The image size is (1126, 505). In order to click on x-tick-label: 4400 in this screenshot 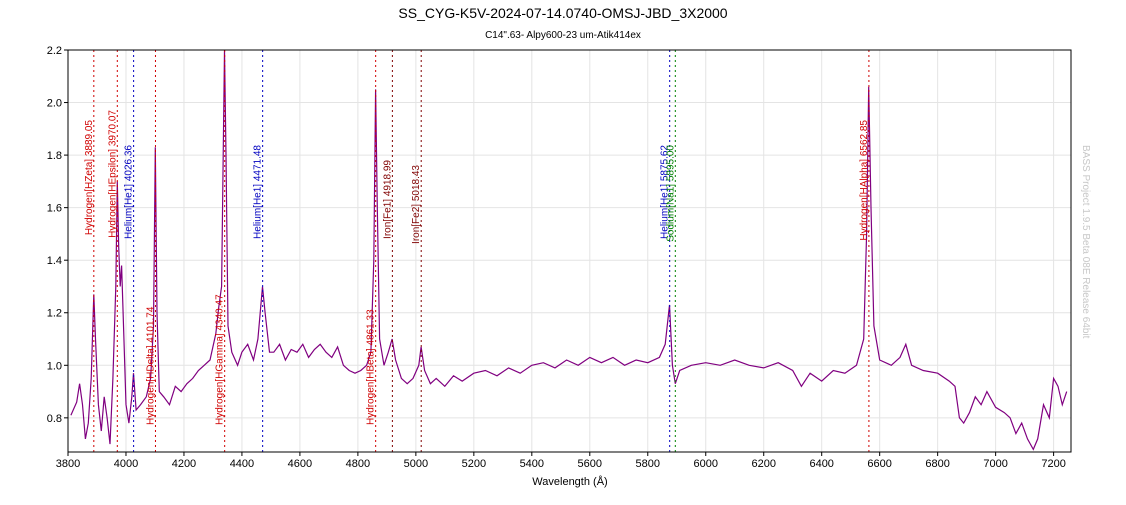, I will do `click(242, 464)`.